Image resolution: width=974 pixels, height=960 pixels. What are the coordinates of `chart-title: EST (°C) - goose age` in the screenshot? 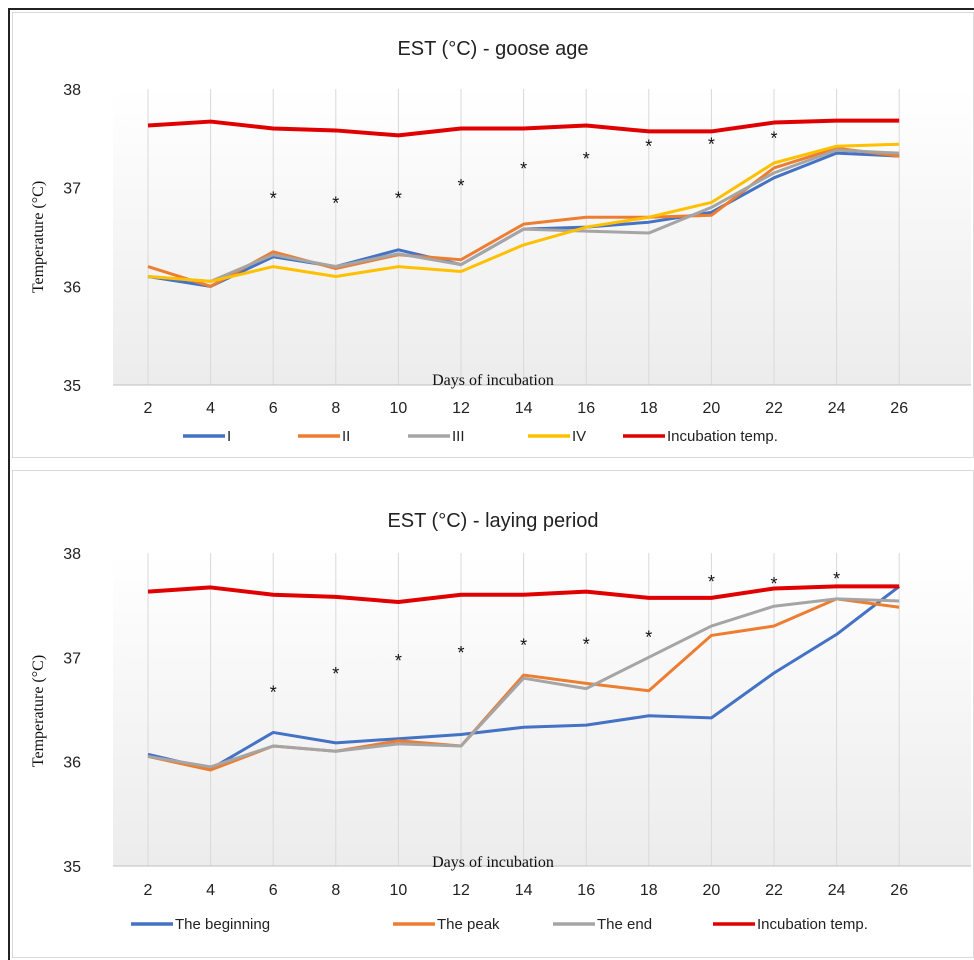 It's located at (492, 49).